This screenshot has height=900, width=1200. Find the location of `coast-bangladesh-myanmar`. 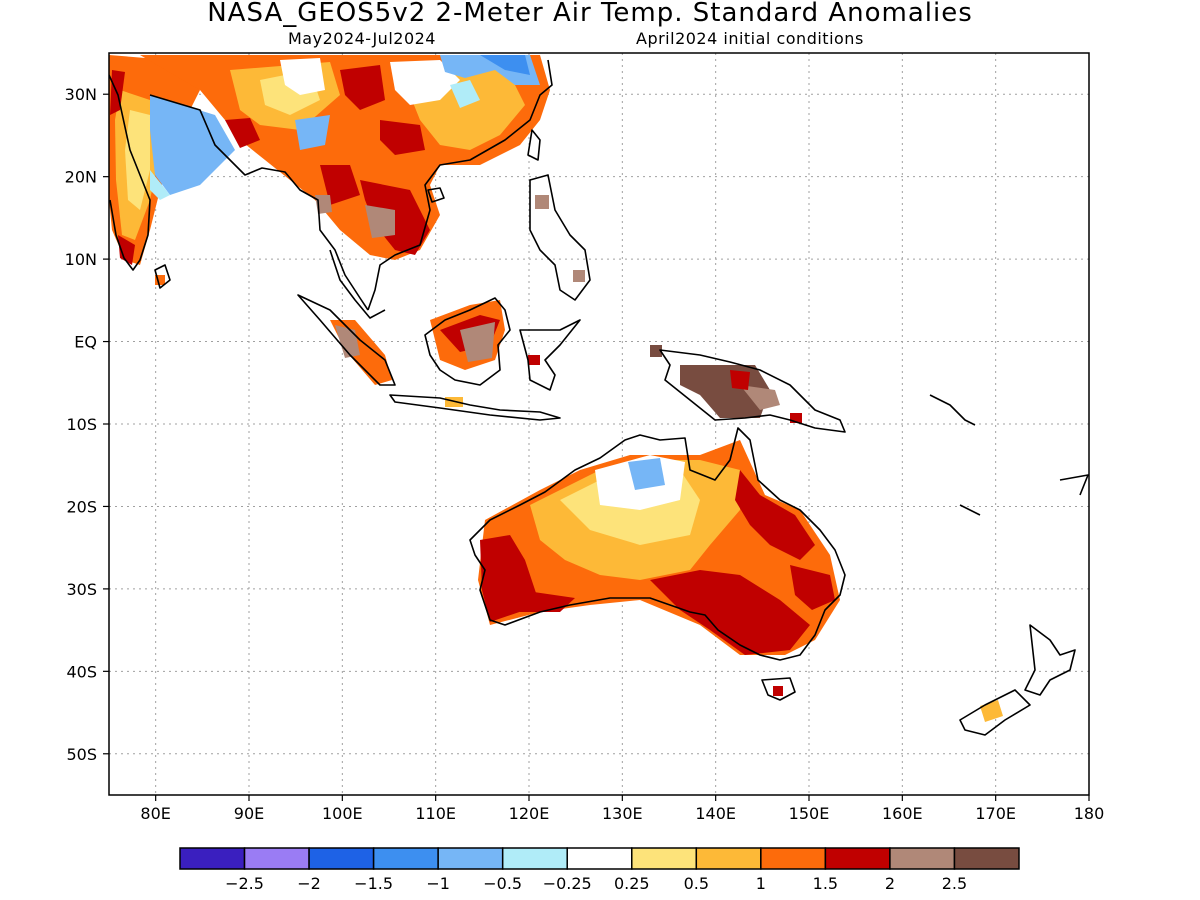

coast-bangladesh-myanmar is located at coordinates (259, 202).